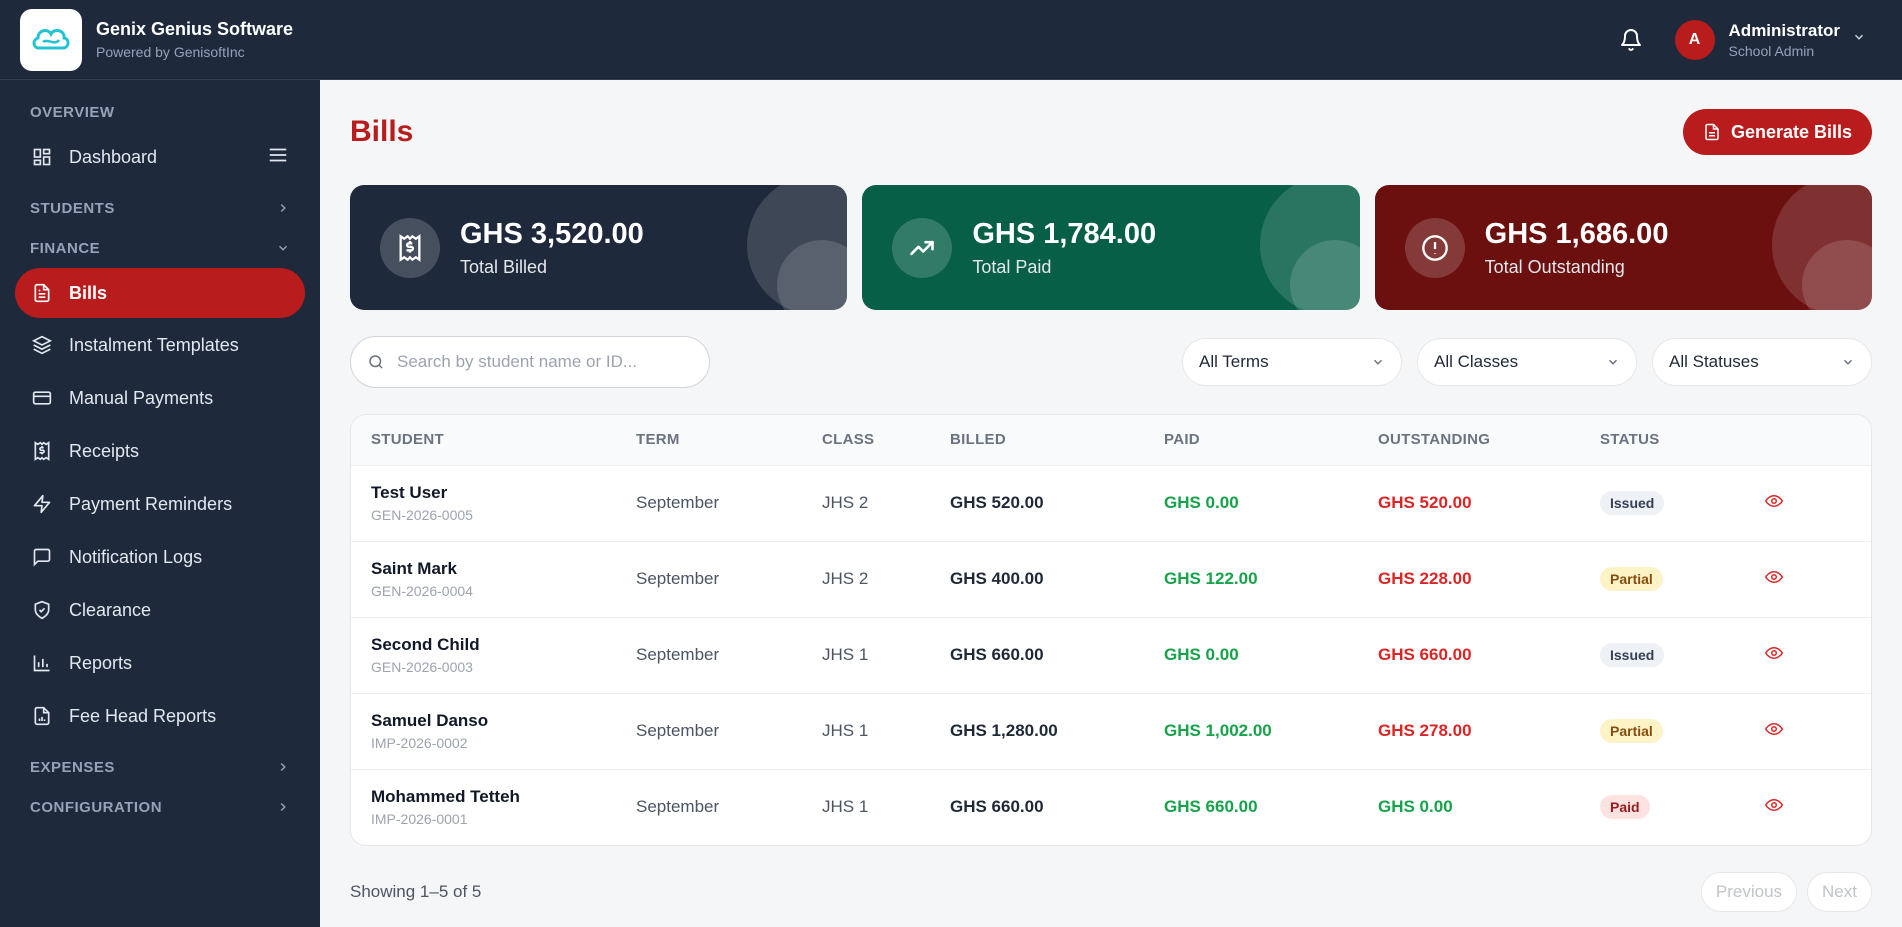 This screenshot has width=1902, height=927. What do you see at coordinates (1476, 361) in the screenshot?
I see `class-select-value: All Classes` at bounding box center [1476, 361].